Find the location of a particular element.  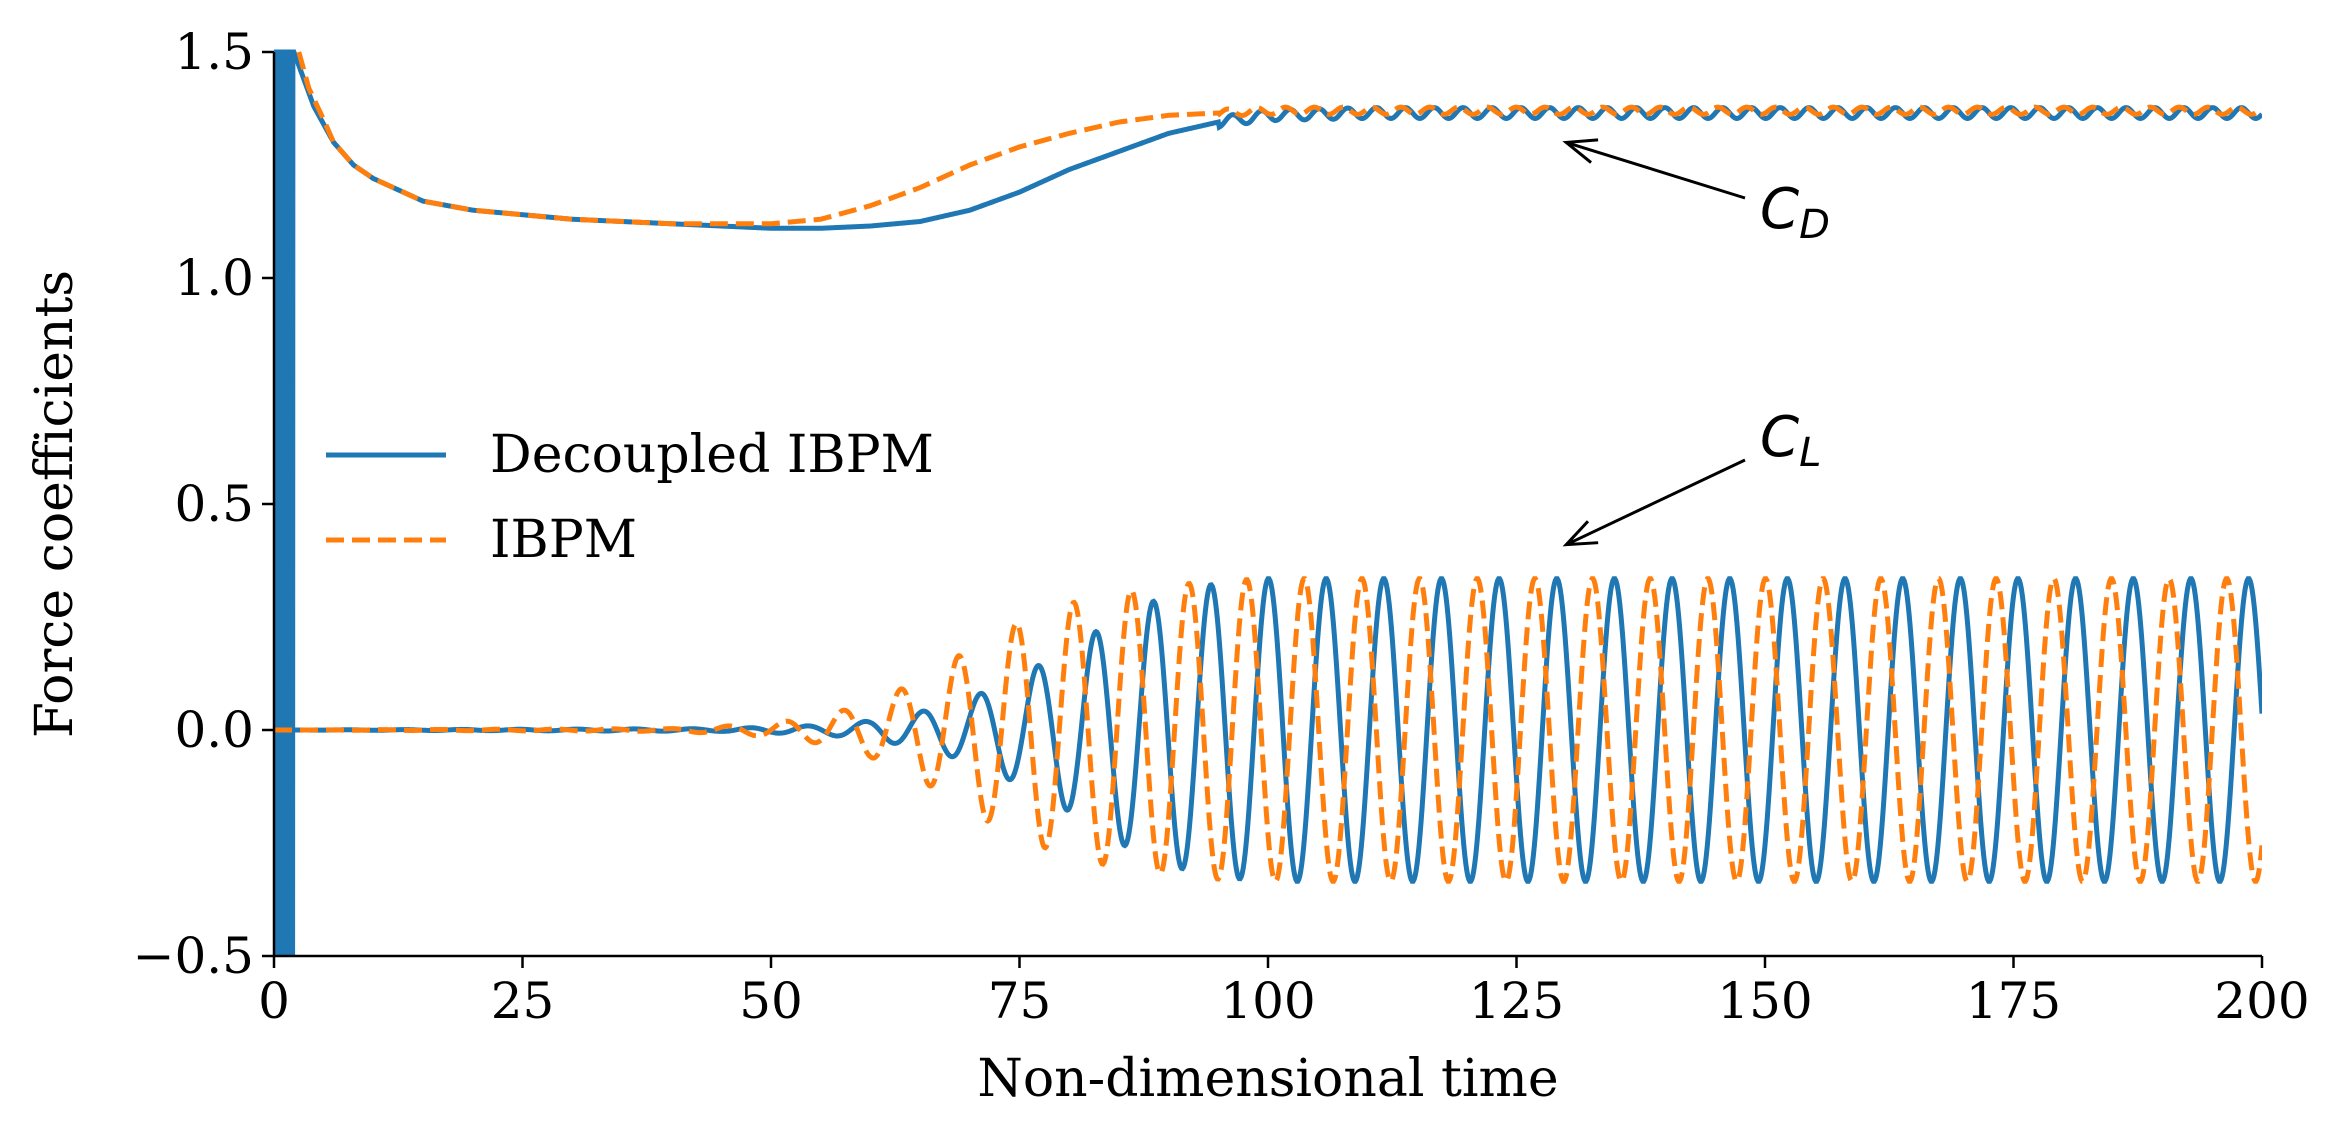

legend-label-decoupled-ibpm: Decoupled IBPM is located at coordinates (712, 455).